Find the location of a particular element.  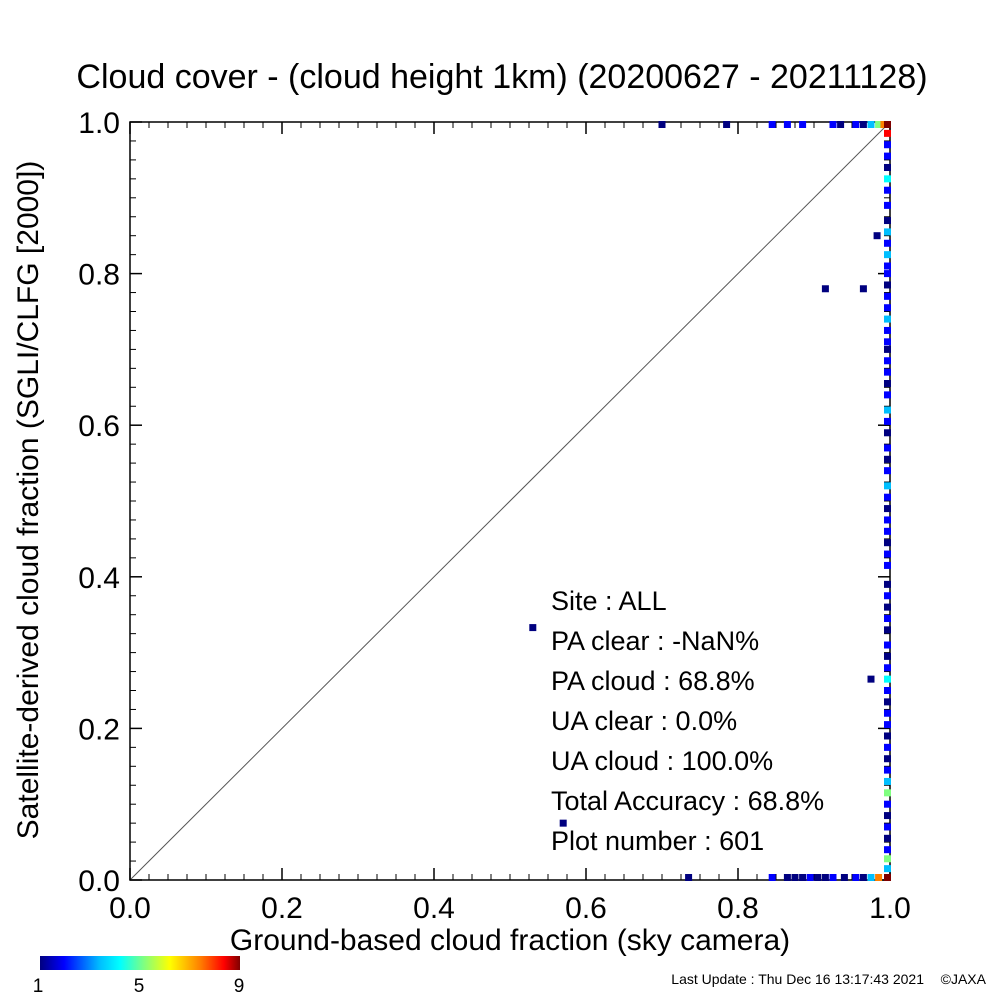

stat-line: UA clear : 0.0% is located at coordinates (644, 721).